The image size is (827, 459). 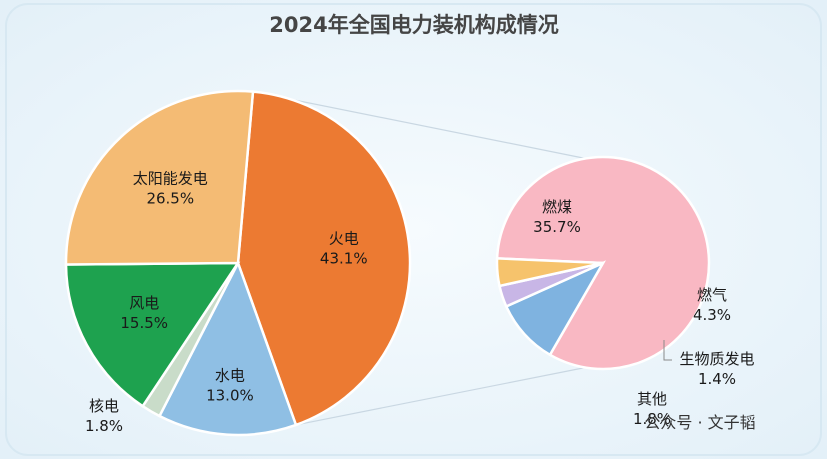 I want to click on breakdown-slice-label-2: 燃气, so click(x=712, y=295).